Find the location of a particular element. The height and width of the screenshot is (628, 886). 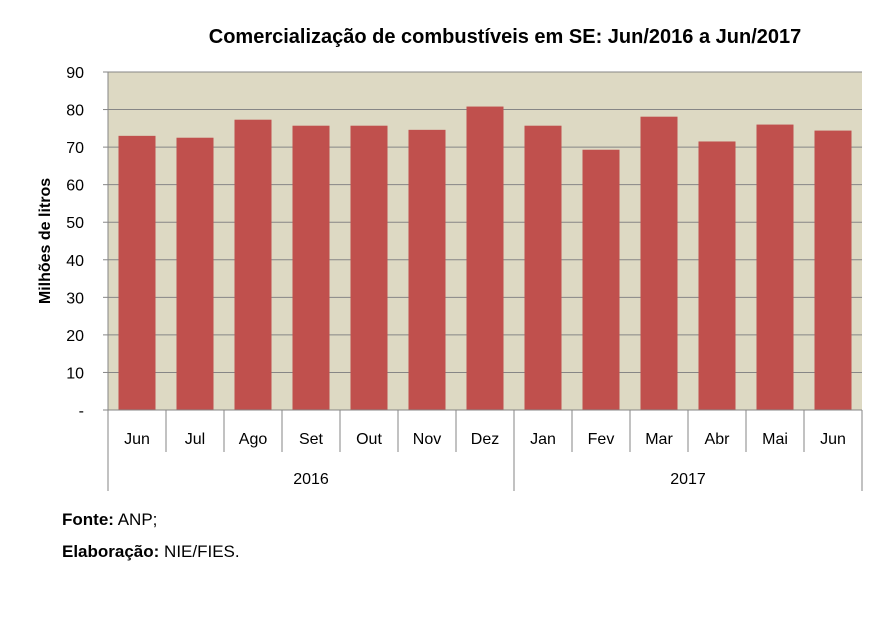

y-tick-label: 80 is located at coordinates (75, 111).